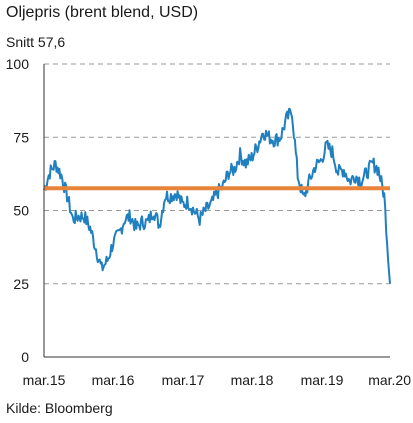 The image size is (413, 423). Describe the element at coordinates (102, 12) in the screenshot. I see `chart-title: Oljepris (brent blend, USD)` at that location.